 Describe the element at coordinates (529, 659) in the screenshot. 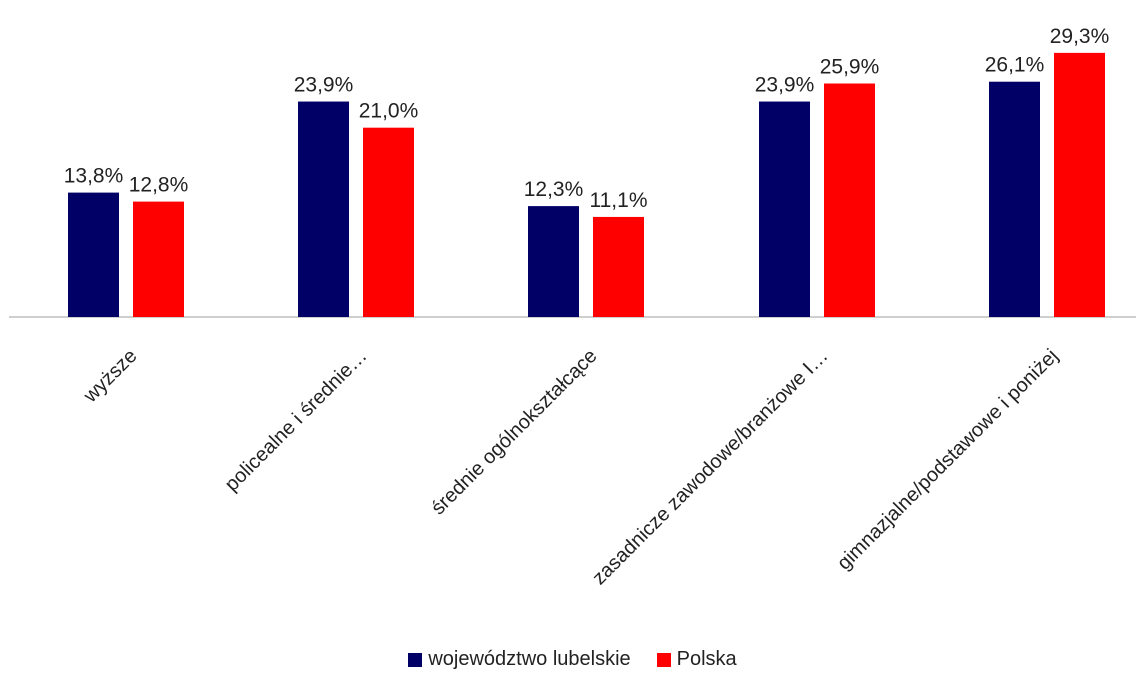

I see `legend-label-lubelskie: województwo lubelskie` at that location.